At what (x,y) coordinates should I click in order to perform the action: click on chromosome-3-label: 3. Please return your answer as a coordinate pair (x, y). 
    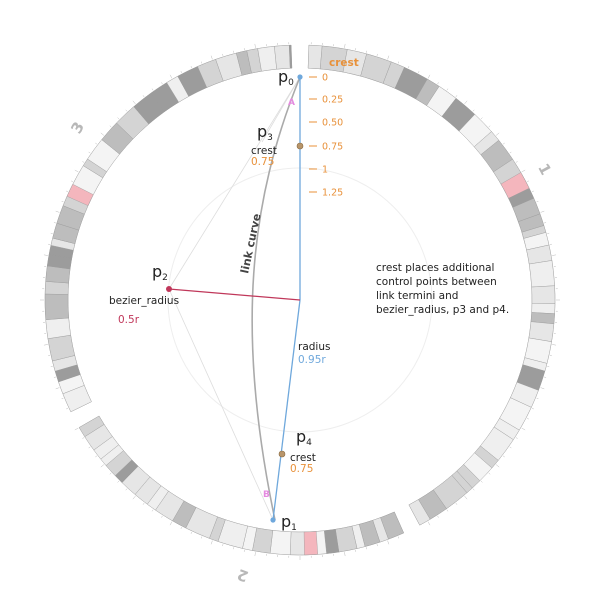
    Looking at the image, I should click on (77, 128).